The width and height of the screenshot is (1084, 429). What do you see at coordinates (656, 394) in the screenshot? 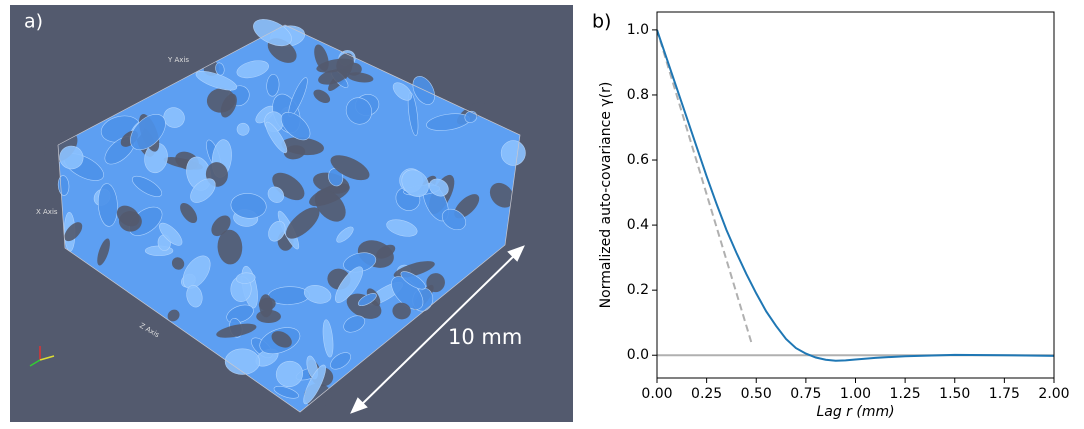
I see `x-tick-label: 0.00` at bounding box center [656, 394].